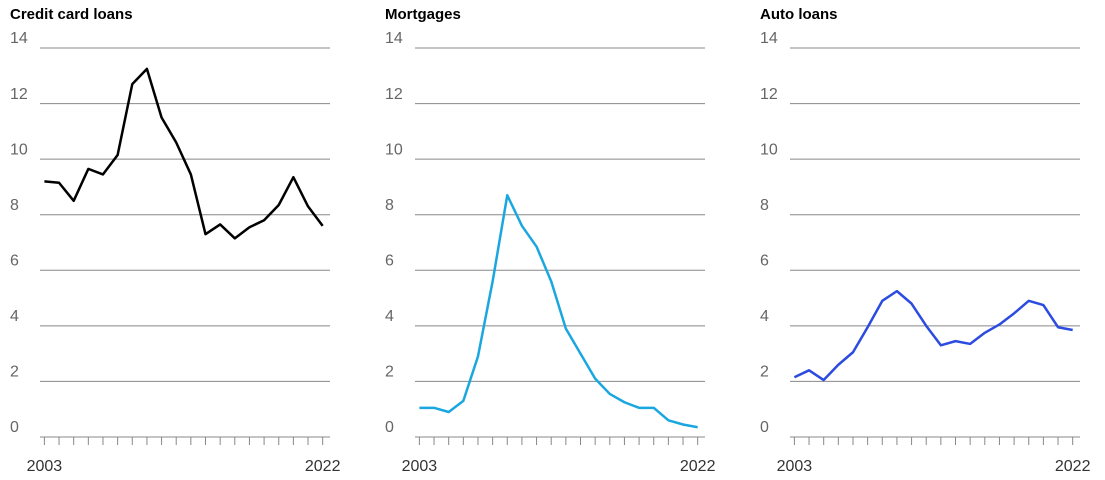 Image resolution: width=1105 pixels, height=480 pixels. Describe the element at coordinates (799, 14) in the screenshot. I see `chart-title: Auto loans` at that location.